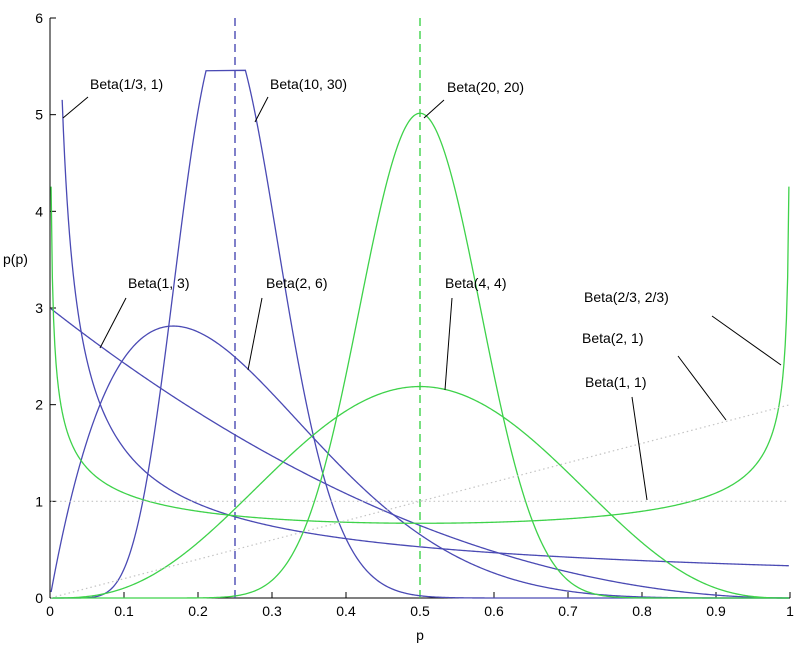 This screenshot has width=800, height=653. What do you see at coordinates (198, 611) in the screenshot?
I see `x-tick-label: 0.2` at bounding box center [198, 611].